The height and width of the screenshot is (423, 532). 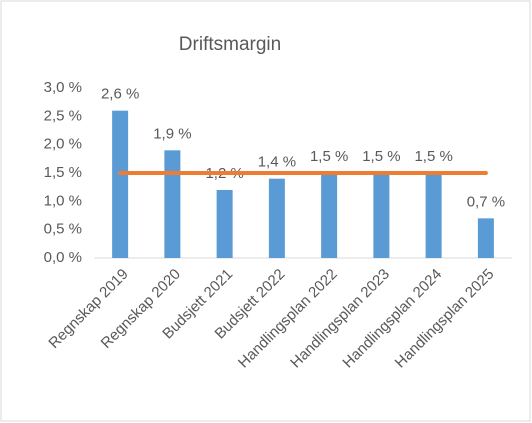 What do you see at coordinates (63, 144) in the screenshot?
I see `y-tick-label: 2,0 %` at bounding box center [63, 144].